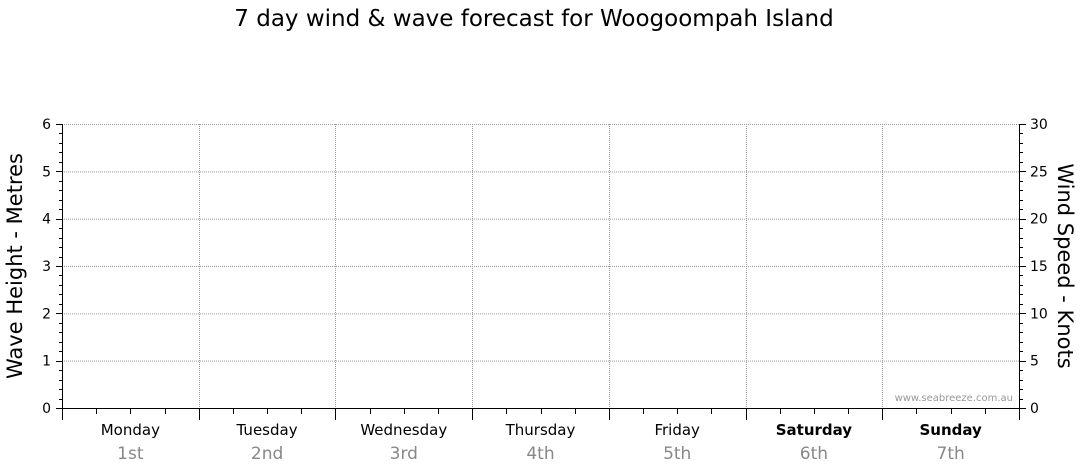 The width and height of the screenshot is (1080, 475). What do you see at coordinates (1034, 362) in the screenshot?
I see `y-right-tick-label: 5` at bounding box center [1034, 362].